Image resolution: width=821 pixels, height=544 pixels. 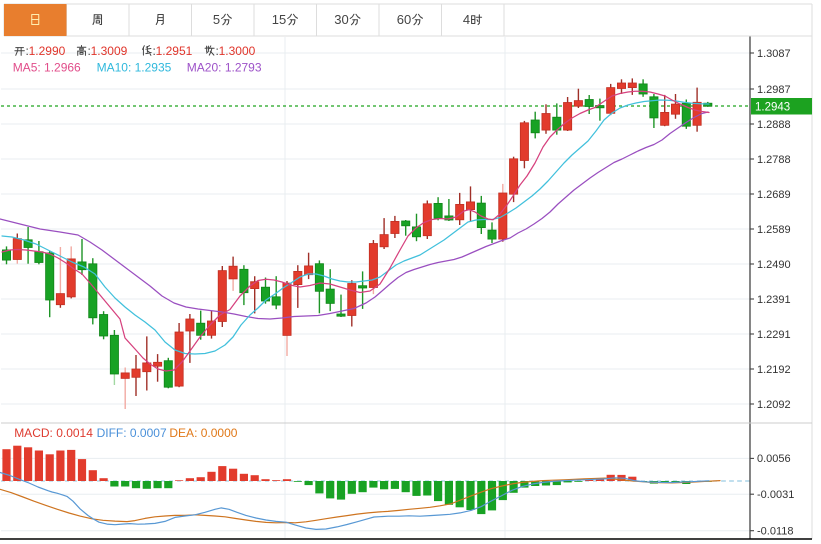 What do you see at coordinates (775, 495) in the screenshot?
I see `svg-text: -0.0031` at bounding box center [775, 495].